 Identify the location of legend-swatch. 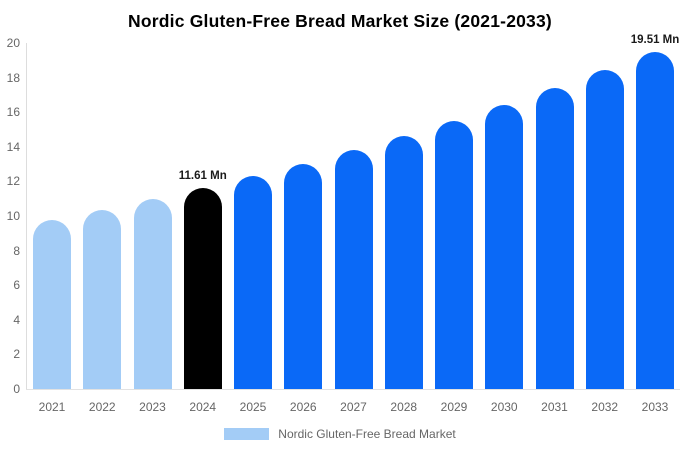
(247, 434).